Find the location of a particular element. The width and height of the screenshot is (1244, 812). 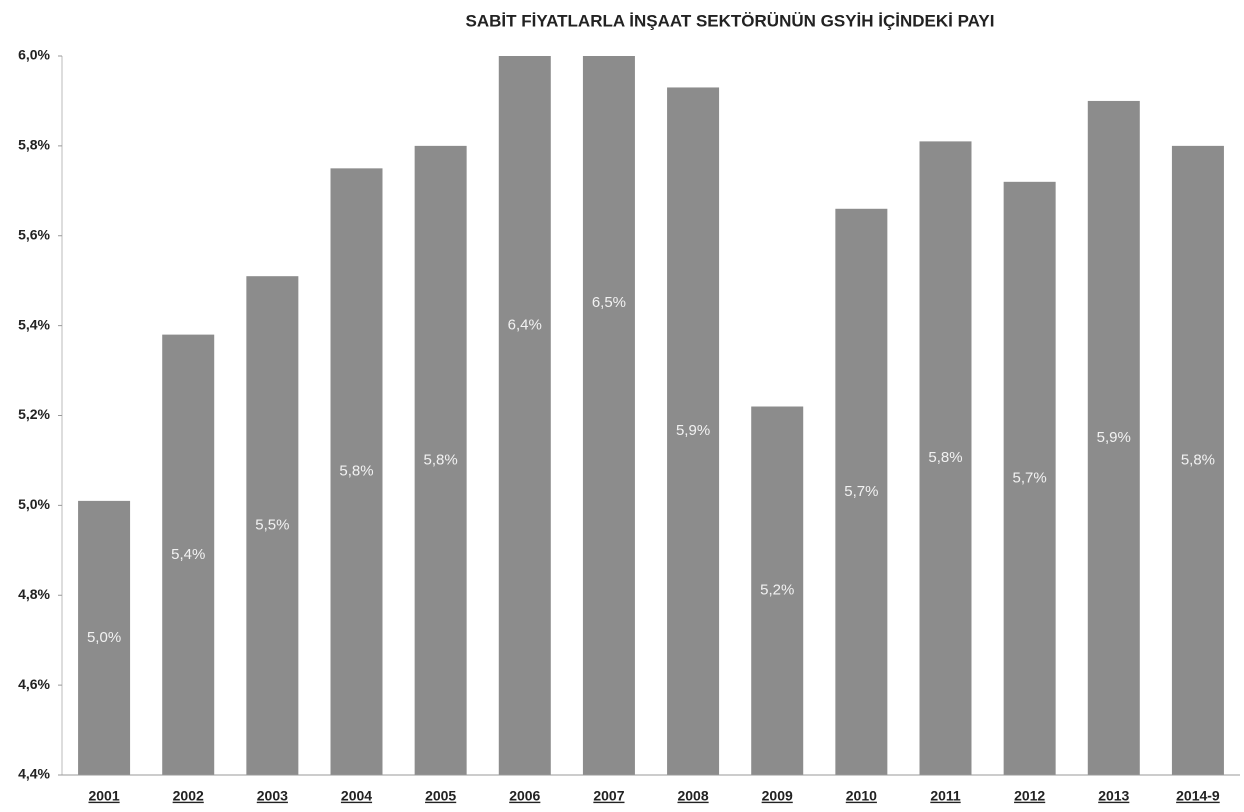

x-tick-label: 2012 is located at coordinates (1029, 796).